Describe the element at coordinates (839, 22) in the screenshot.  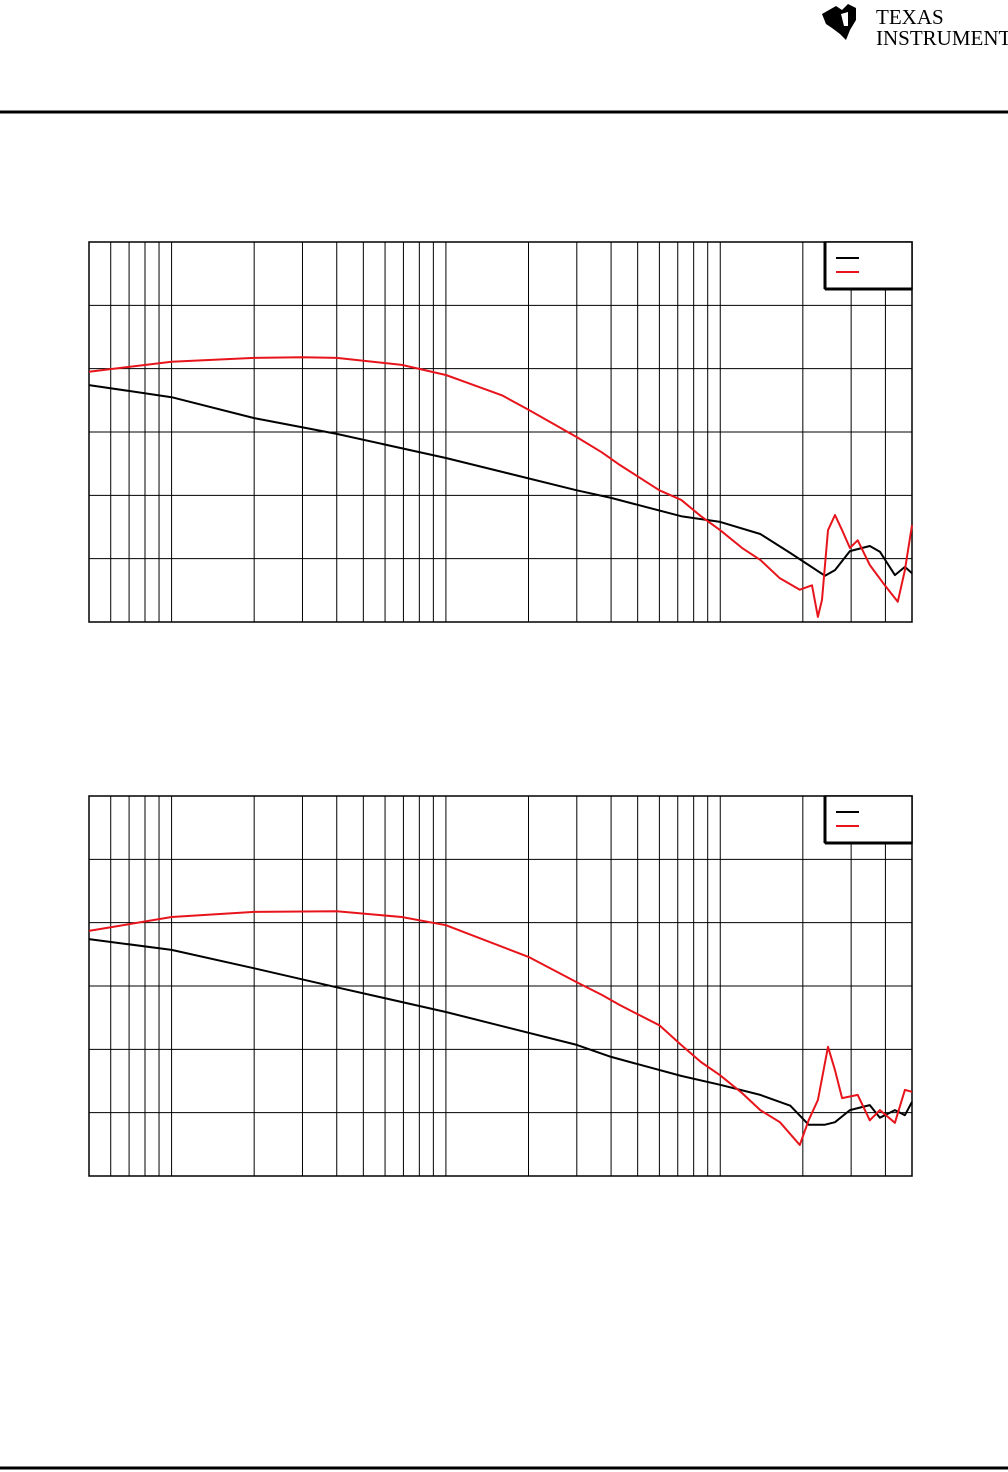
I see `logo-emblem` at that location.